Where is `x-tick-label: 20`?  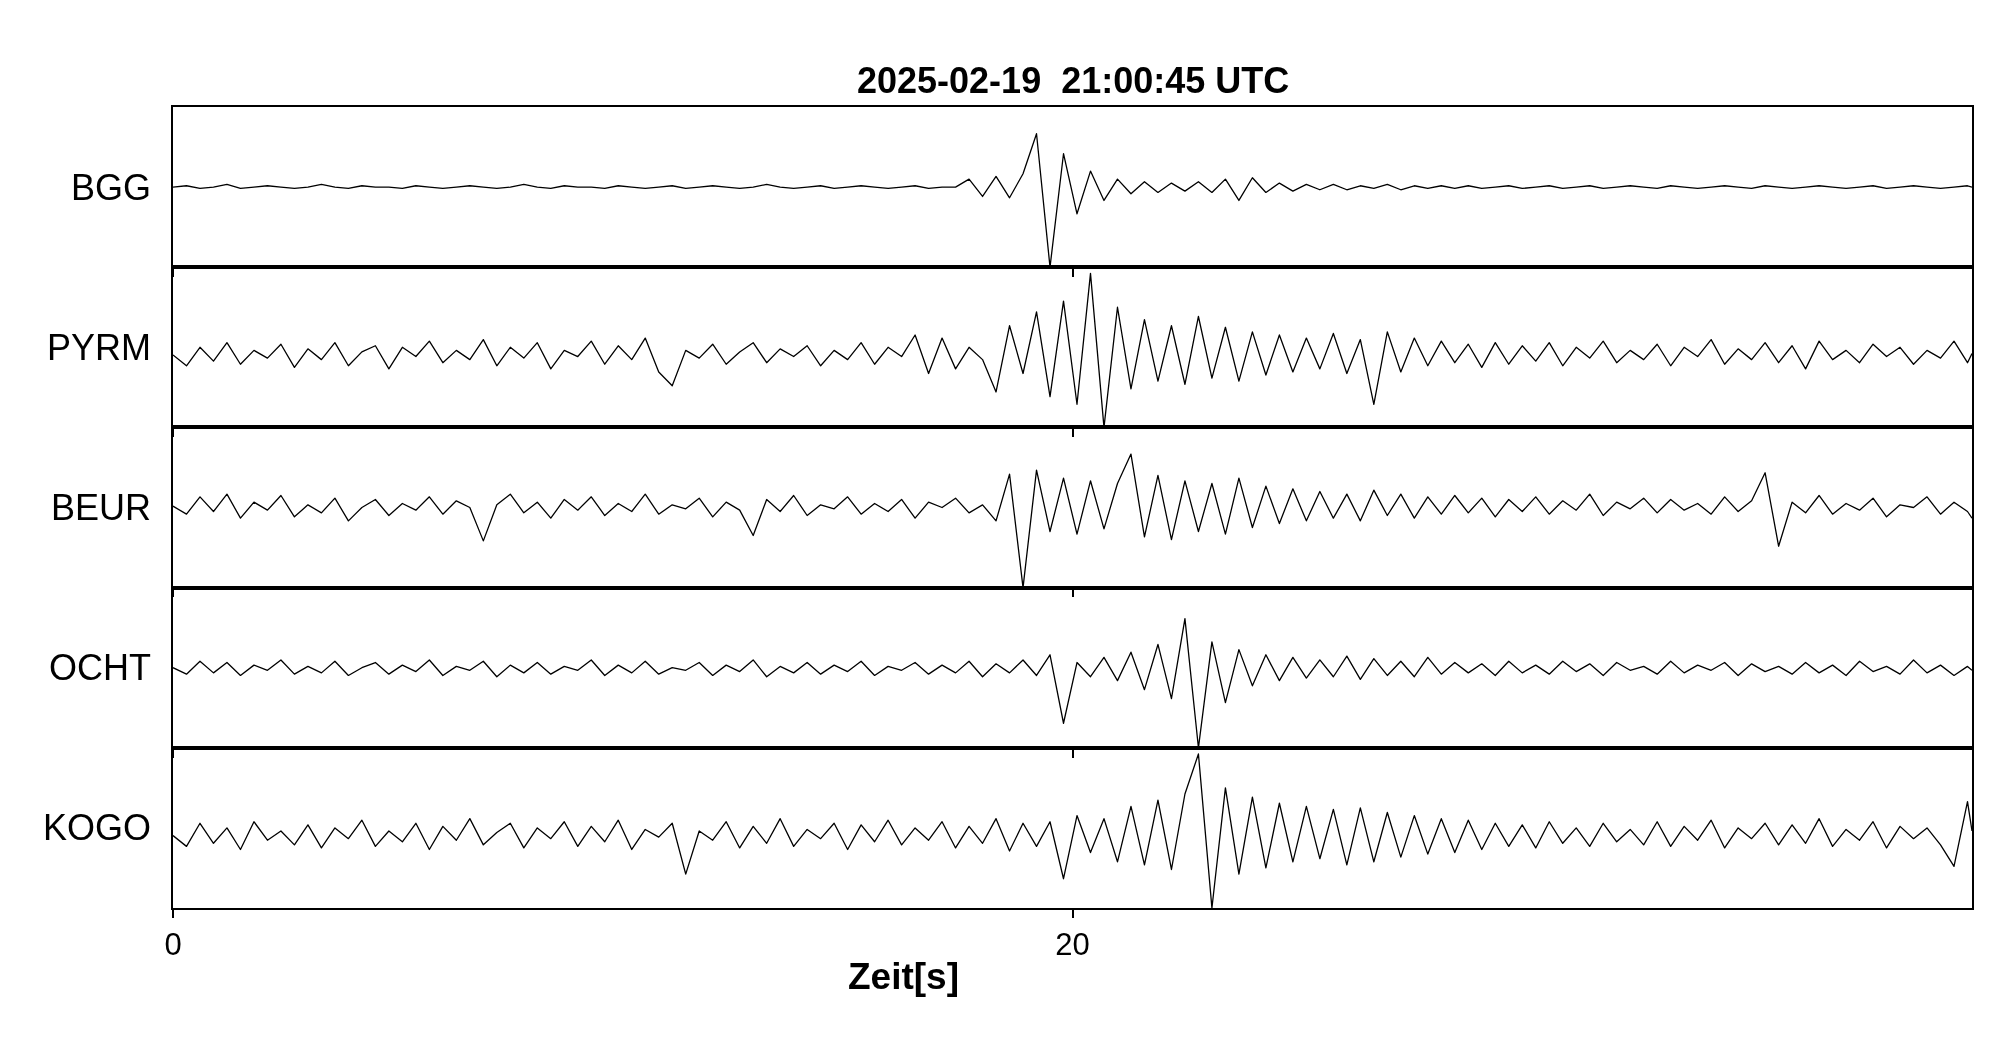 x-tick-label: 20 is located at coordinates (1072, 944).